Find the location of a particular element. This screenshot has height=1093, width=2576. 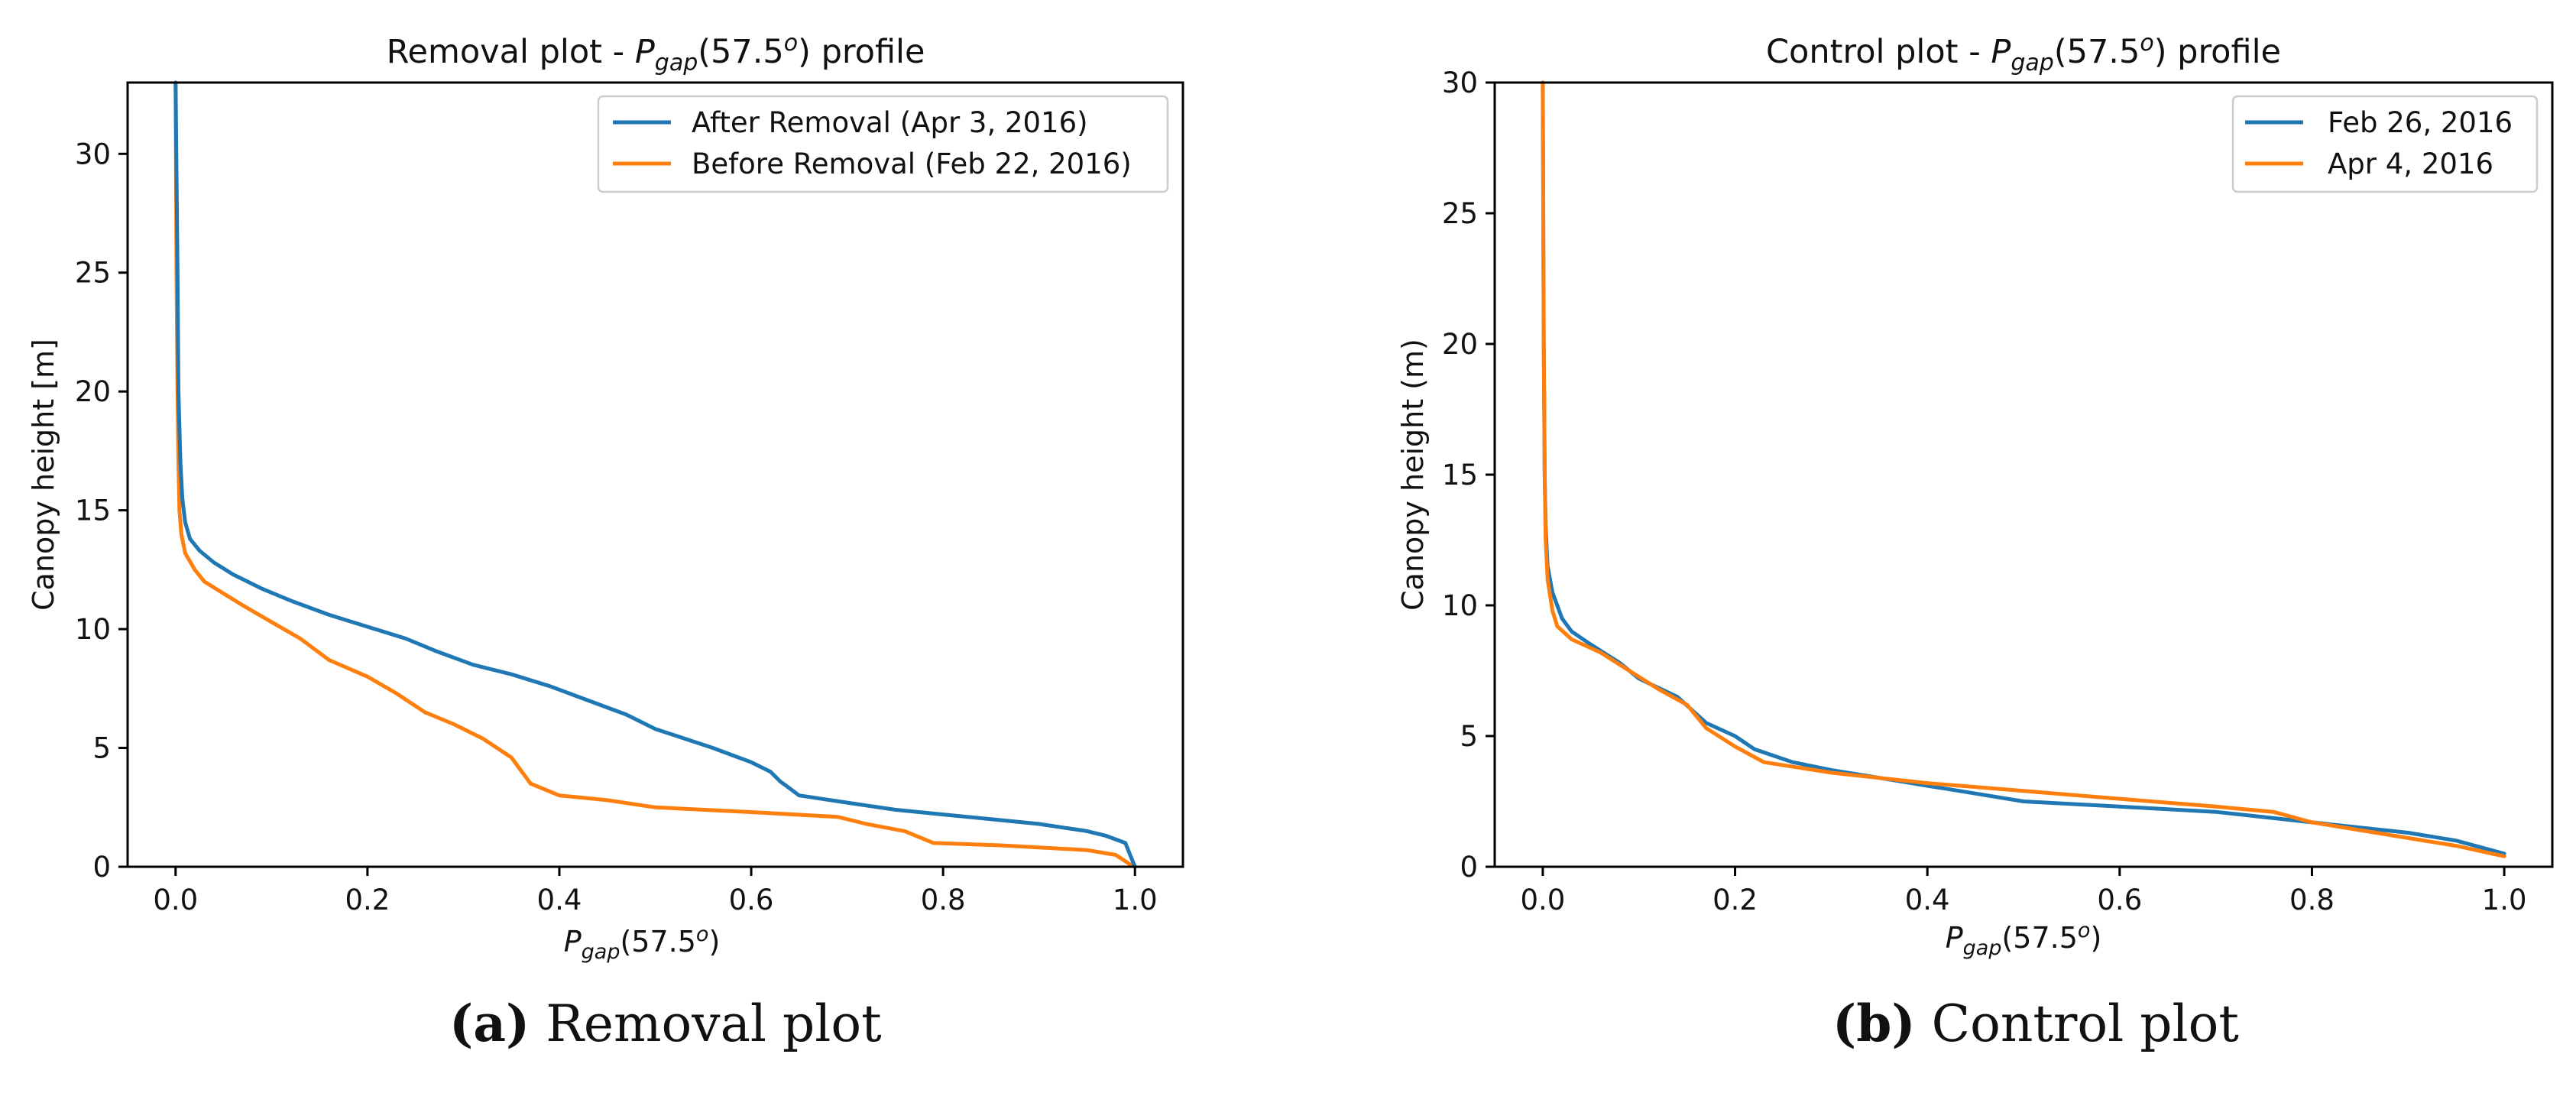

y-axis-label: Canopy height [m] is located at coordinates (44, 475).